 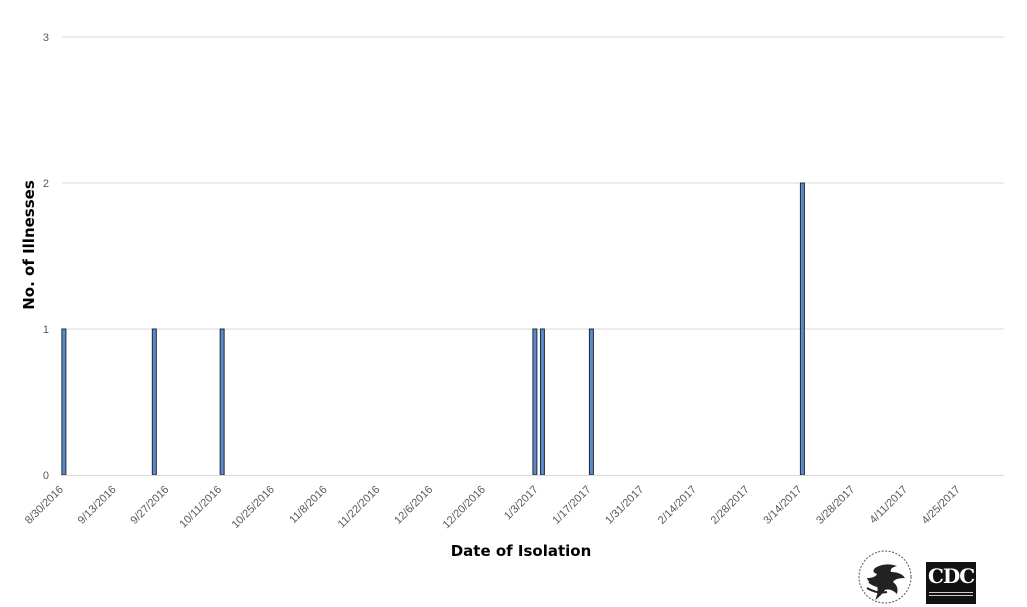 What do you see at coordinates (46, 330) in the screenshot?
I see `y-tick-label: 1` at bounding box center [46, 330].